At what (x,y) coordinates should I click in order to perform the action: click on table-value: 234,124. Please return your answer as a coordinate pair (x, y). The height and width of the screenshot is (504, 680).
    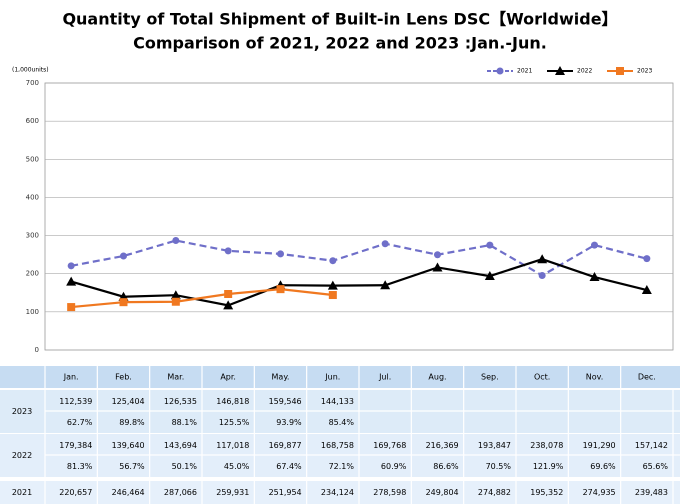
    Looking at the image, I should click on (337, 492).